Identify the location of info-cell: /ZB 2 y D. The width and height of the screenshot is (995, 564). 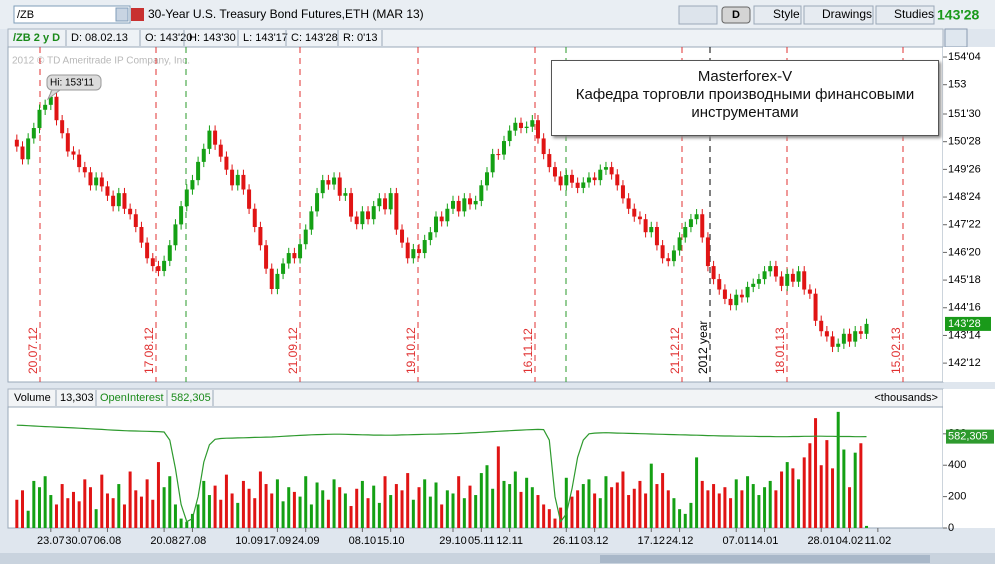
(36, 38).